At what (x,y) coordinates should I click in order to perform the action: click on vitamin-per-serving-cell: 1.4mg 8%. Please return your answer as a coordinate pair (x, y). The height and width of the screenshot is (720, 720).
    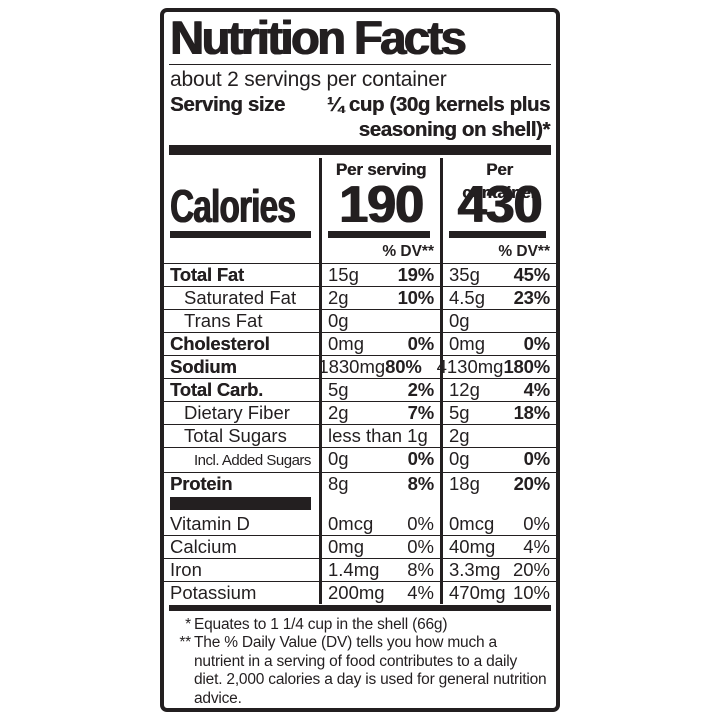
    Looking at the image, I should click on (379, 571).